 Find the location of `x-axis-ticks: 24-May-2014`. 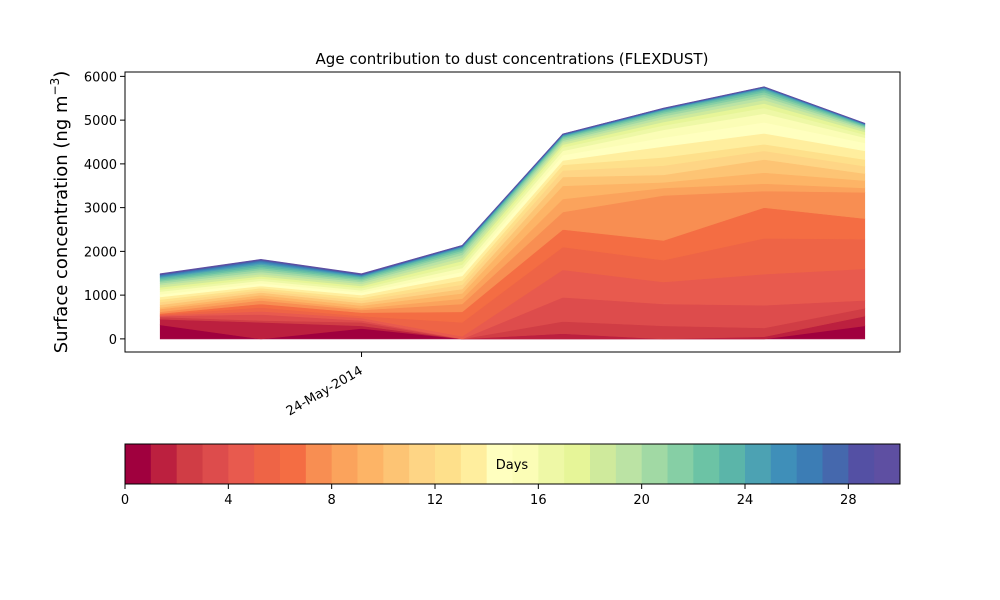

x-axis-ticks: 24-May-2014 is located at coordinates (325, 385).